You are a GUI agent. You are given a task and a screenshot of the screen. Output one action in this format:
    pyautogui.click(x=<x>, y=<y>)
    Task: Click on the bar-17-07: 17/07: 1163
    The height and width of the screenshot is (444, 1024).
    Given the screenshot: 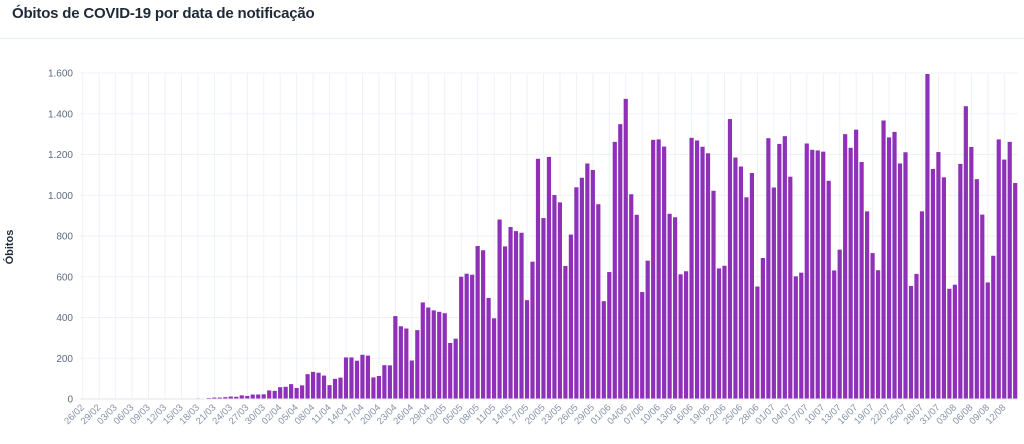 What is the action you would take?
    pyautogui.click(x=861, y=280)
    